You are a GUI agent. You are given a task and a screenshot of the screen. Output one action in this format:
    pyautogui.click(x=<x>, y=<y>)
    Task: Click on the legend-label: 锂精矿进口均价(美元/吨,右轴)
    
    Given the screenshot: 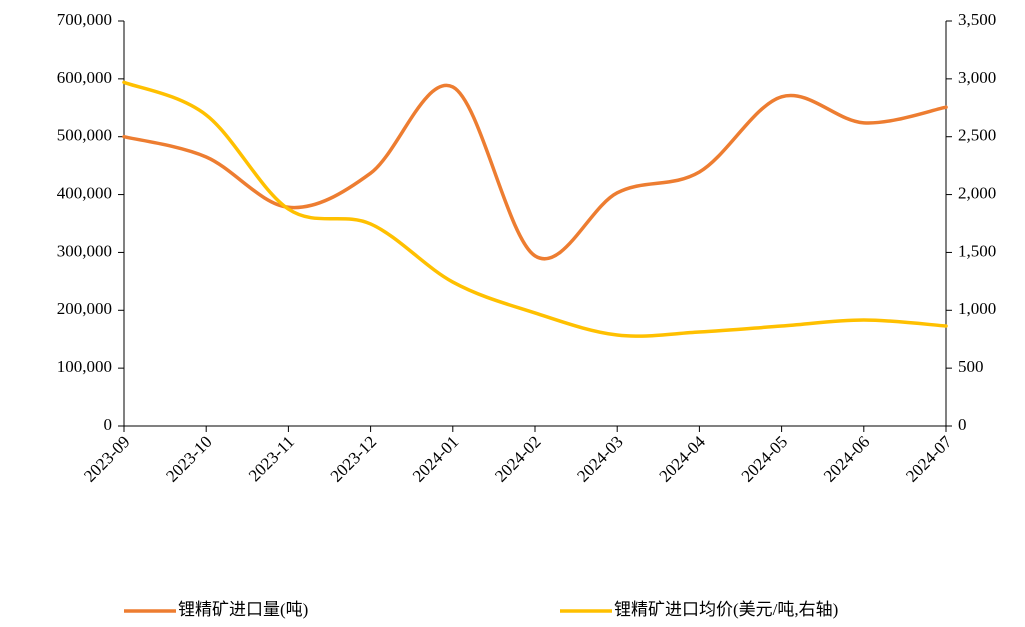 What is the action you would take?
    pyautogui.click(x=726, y=609)
    